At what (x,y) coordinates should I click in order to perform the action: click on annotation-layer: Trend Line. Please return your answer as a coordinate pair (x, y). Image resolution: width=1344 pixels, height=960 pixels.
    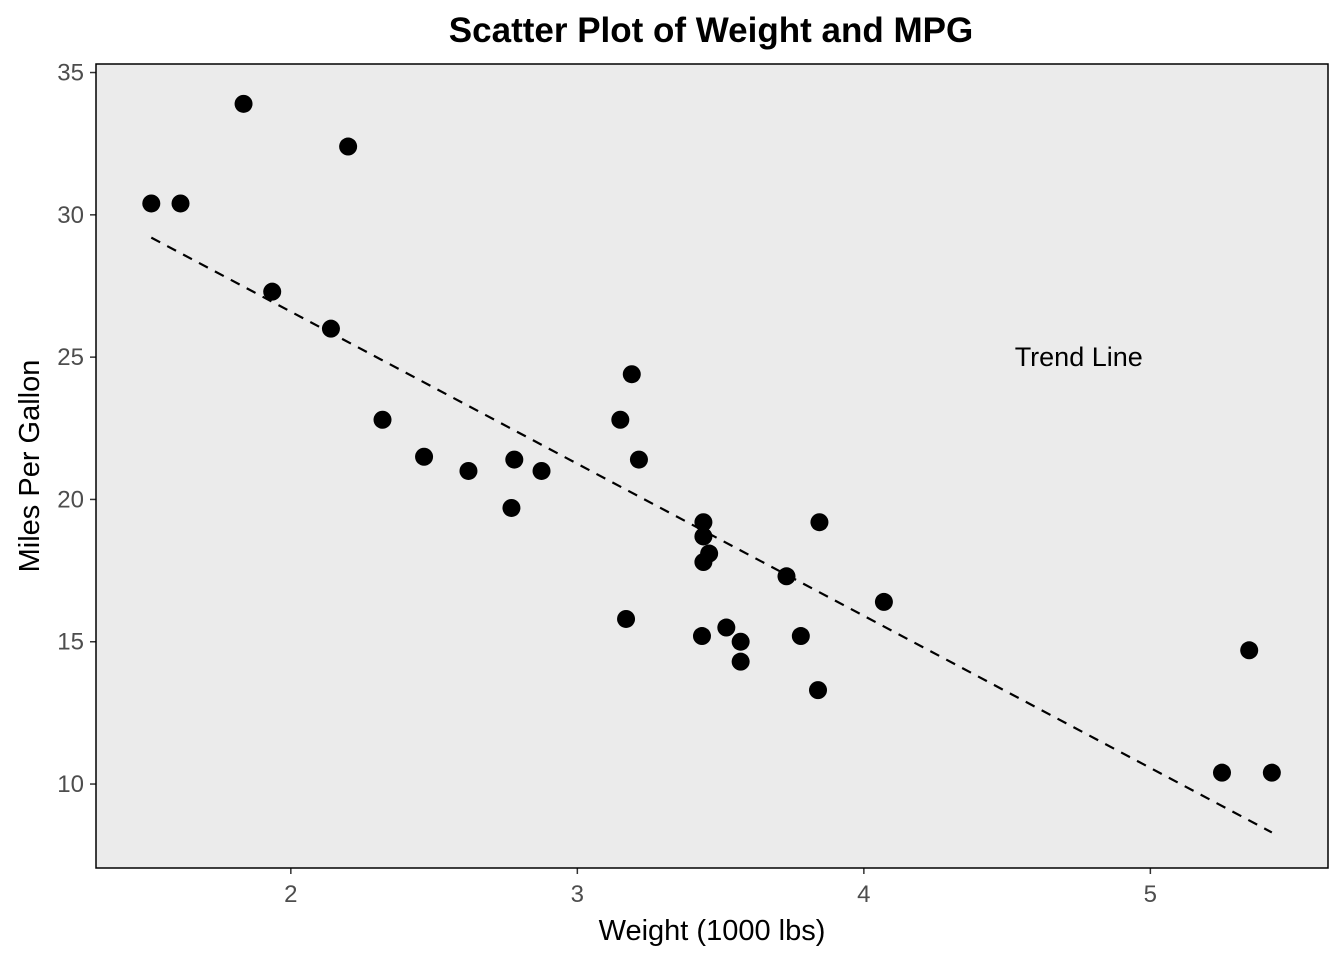
    Looking at the image, I should click on (1079, 357).